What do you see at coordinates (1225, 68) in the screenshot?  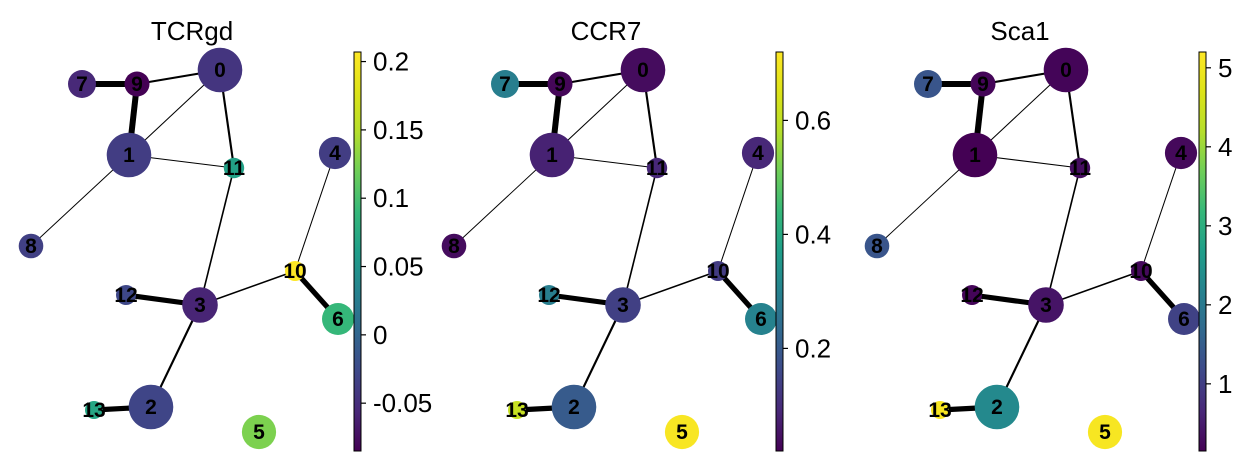 I see `colorbar-tick-label: 5` at bounding box center [1225, 68].